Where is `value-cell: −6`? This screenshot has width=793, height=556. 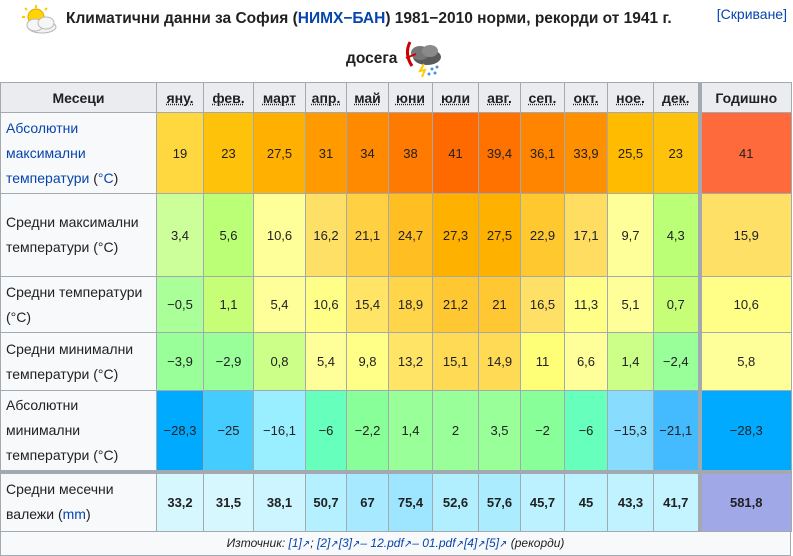
value-cell: −6 is located at coordinates (586, 431).